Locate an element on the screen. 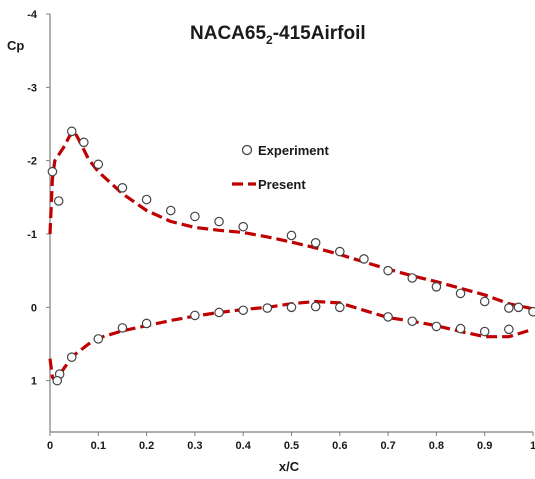 The height and width of the screenshot is (479, 535). svg-text: NACA652-415Airfoil is located at coordinates (278, 35).